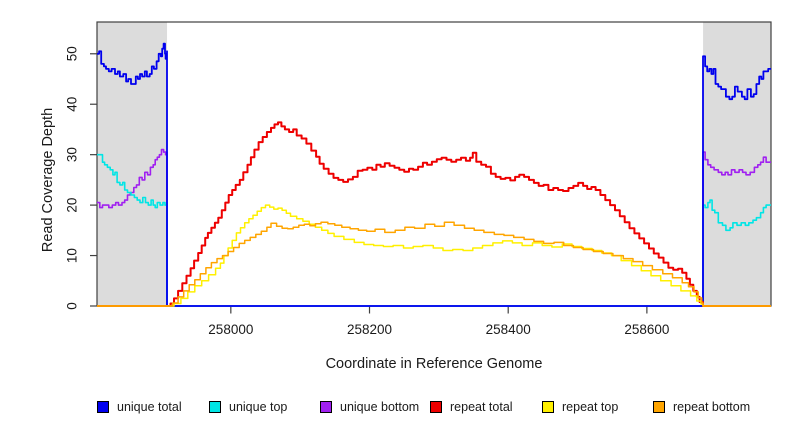  What do you see at coordinates (436, 407) in the screenshot?
I see `legend-swatch-repeat_total` at bounding box center [436, 407].